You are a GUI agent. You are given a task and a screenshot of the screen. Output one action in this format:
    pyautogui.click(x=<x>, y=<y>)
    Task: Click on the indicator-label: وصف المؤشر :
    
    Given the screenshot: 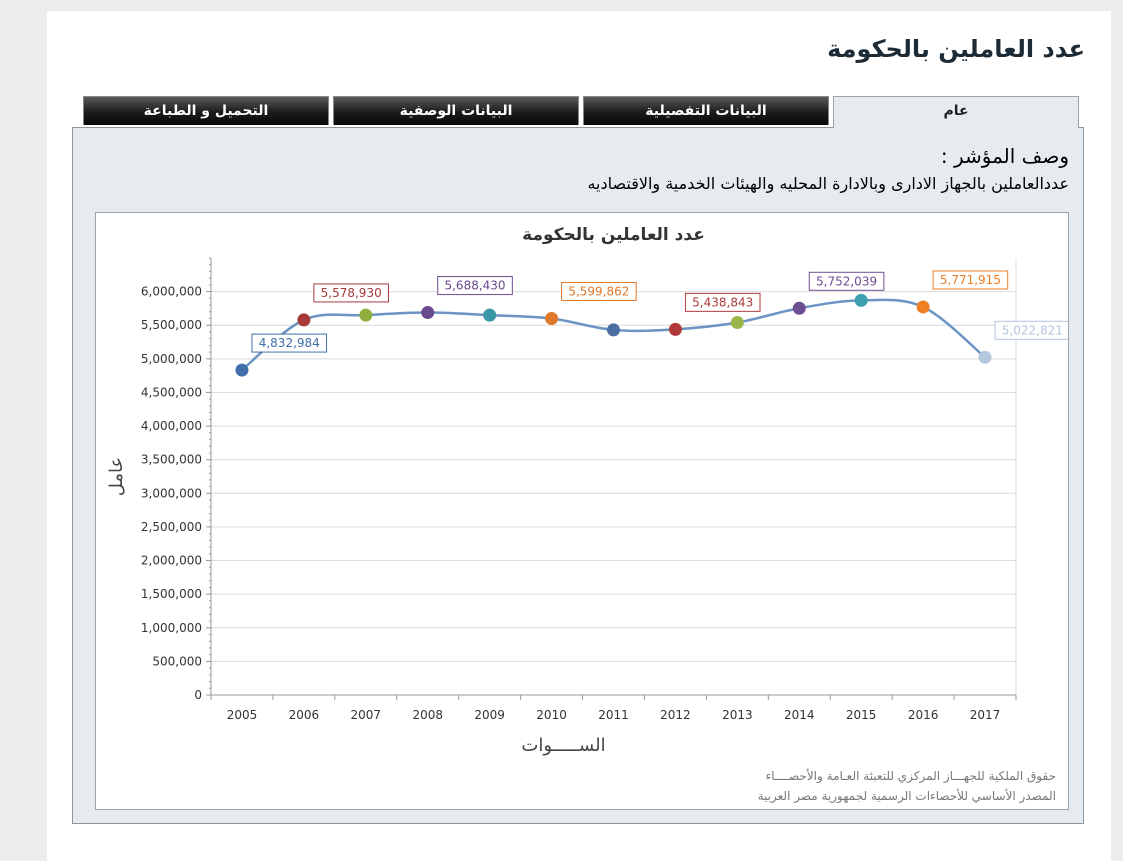 What is the action you would take?
    pyautogui.click(x=1004, y=156)
    